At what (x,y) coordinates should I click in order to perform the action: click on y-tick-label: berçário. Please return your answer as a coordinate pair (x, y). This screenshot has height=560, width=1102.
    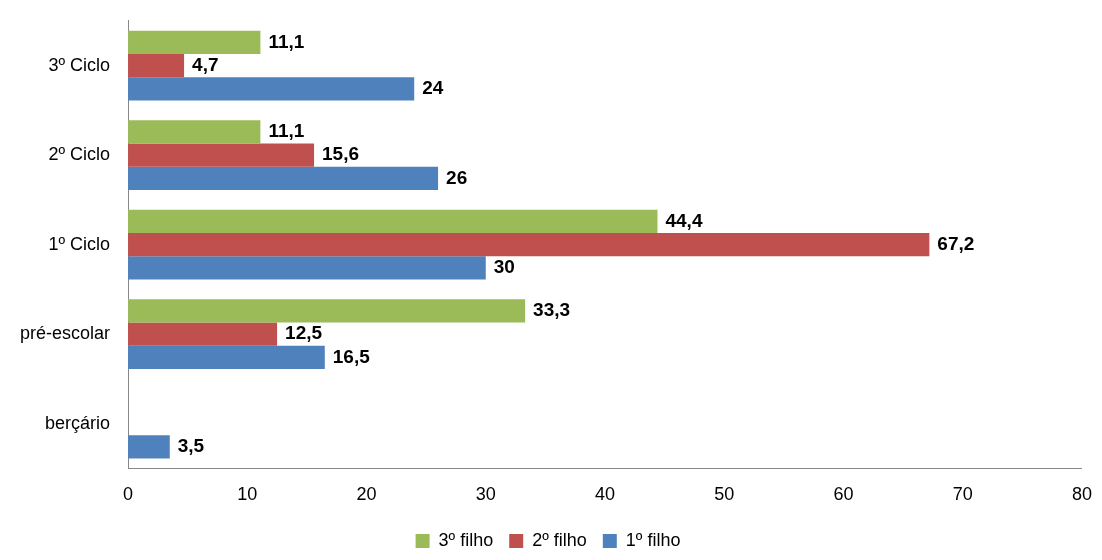
    Looking at the image, I should click on (78, 422).